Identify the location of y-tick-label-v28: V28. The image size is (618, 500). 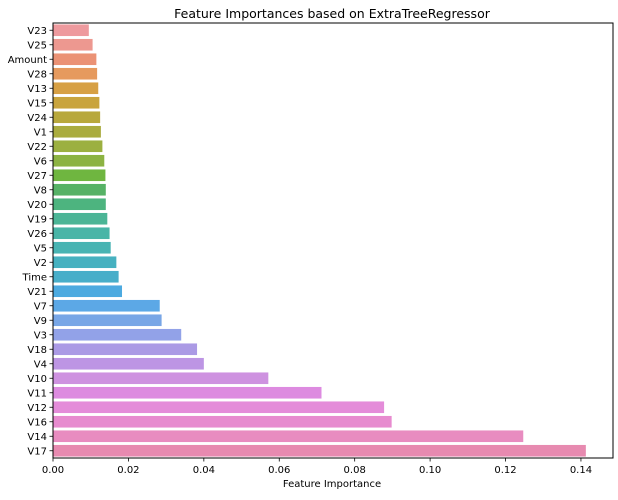
(37, 74).